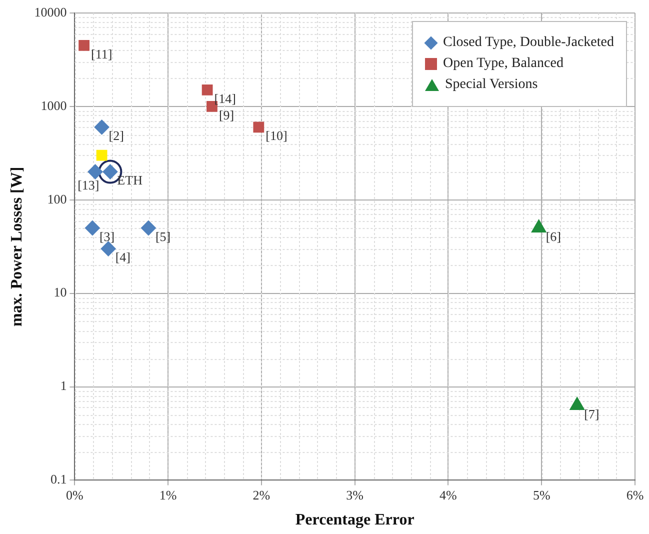 This screenshot has height=534, width=649. I want to click on legend-label: Closed Type, Double-Jacketed, so click(528, 43).